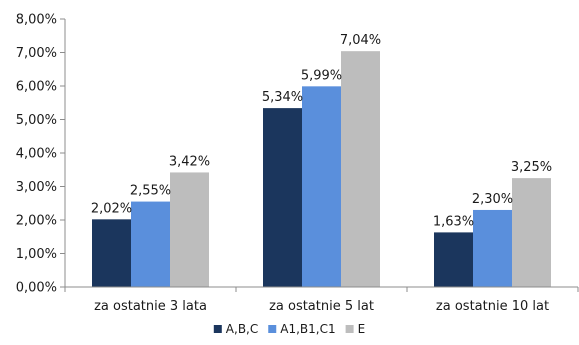 Image resolution: width=579 pixels, height=345 pixels. I want to click on legend-item: A1,B1,C1, so click(302, 329).